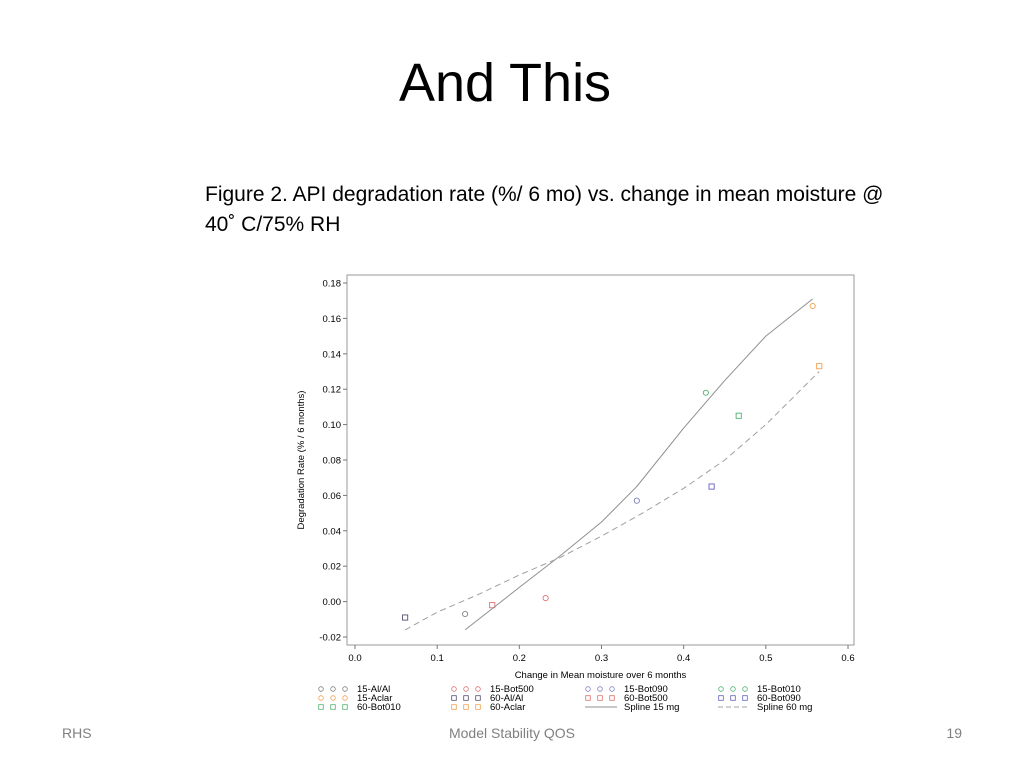  Describe the element at coordinates (505, 83) in the screenshot. I see `slide-title: And This` at that location.